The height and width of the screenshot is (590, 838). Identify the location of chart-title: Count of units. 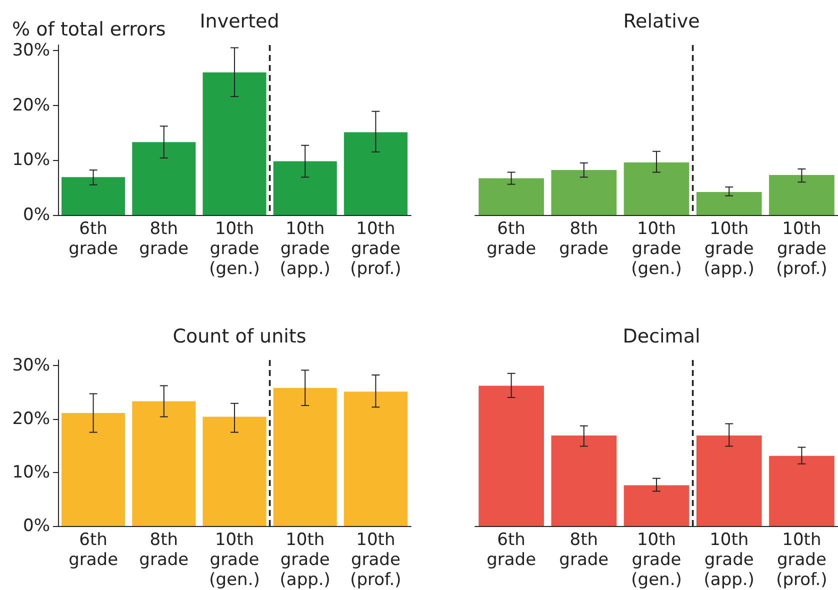
(239, 337).